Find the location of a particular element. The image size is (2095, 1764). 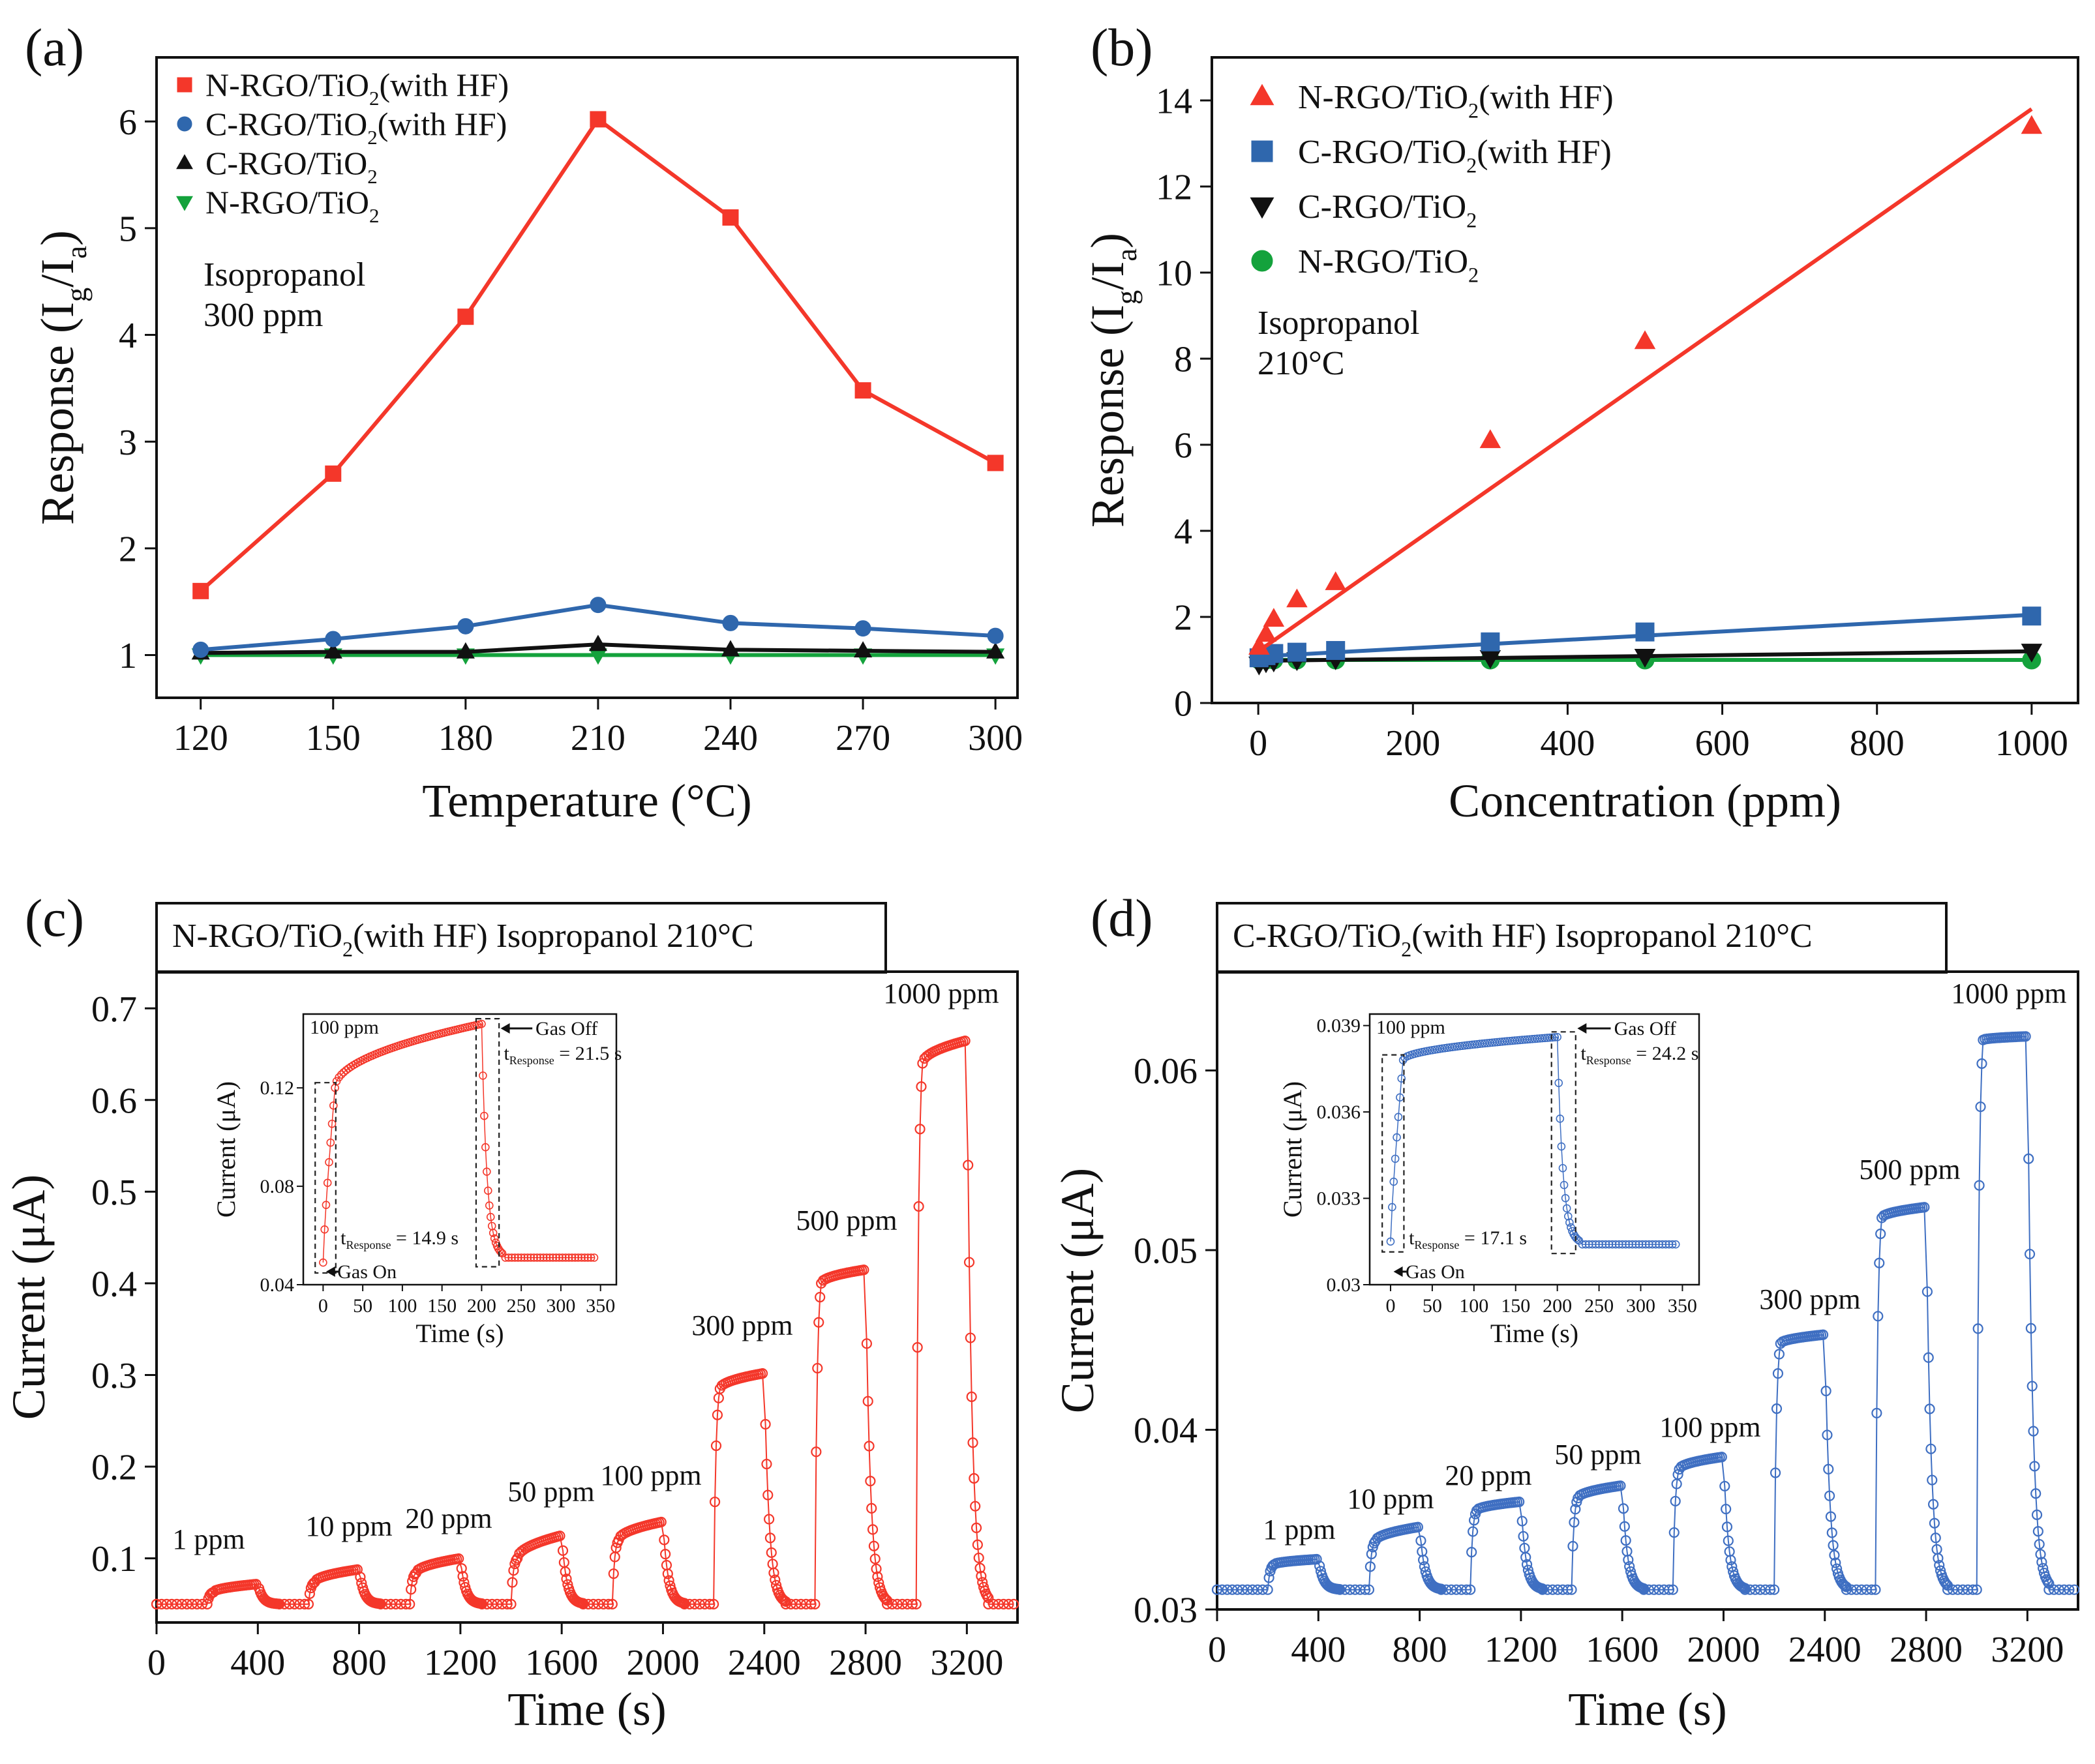

y-tick-label: 2 is located at coordinates (1183, 618).